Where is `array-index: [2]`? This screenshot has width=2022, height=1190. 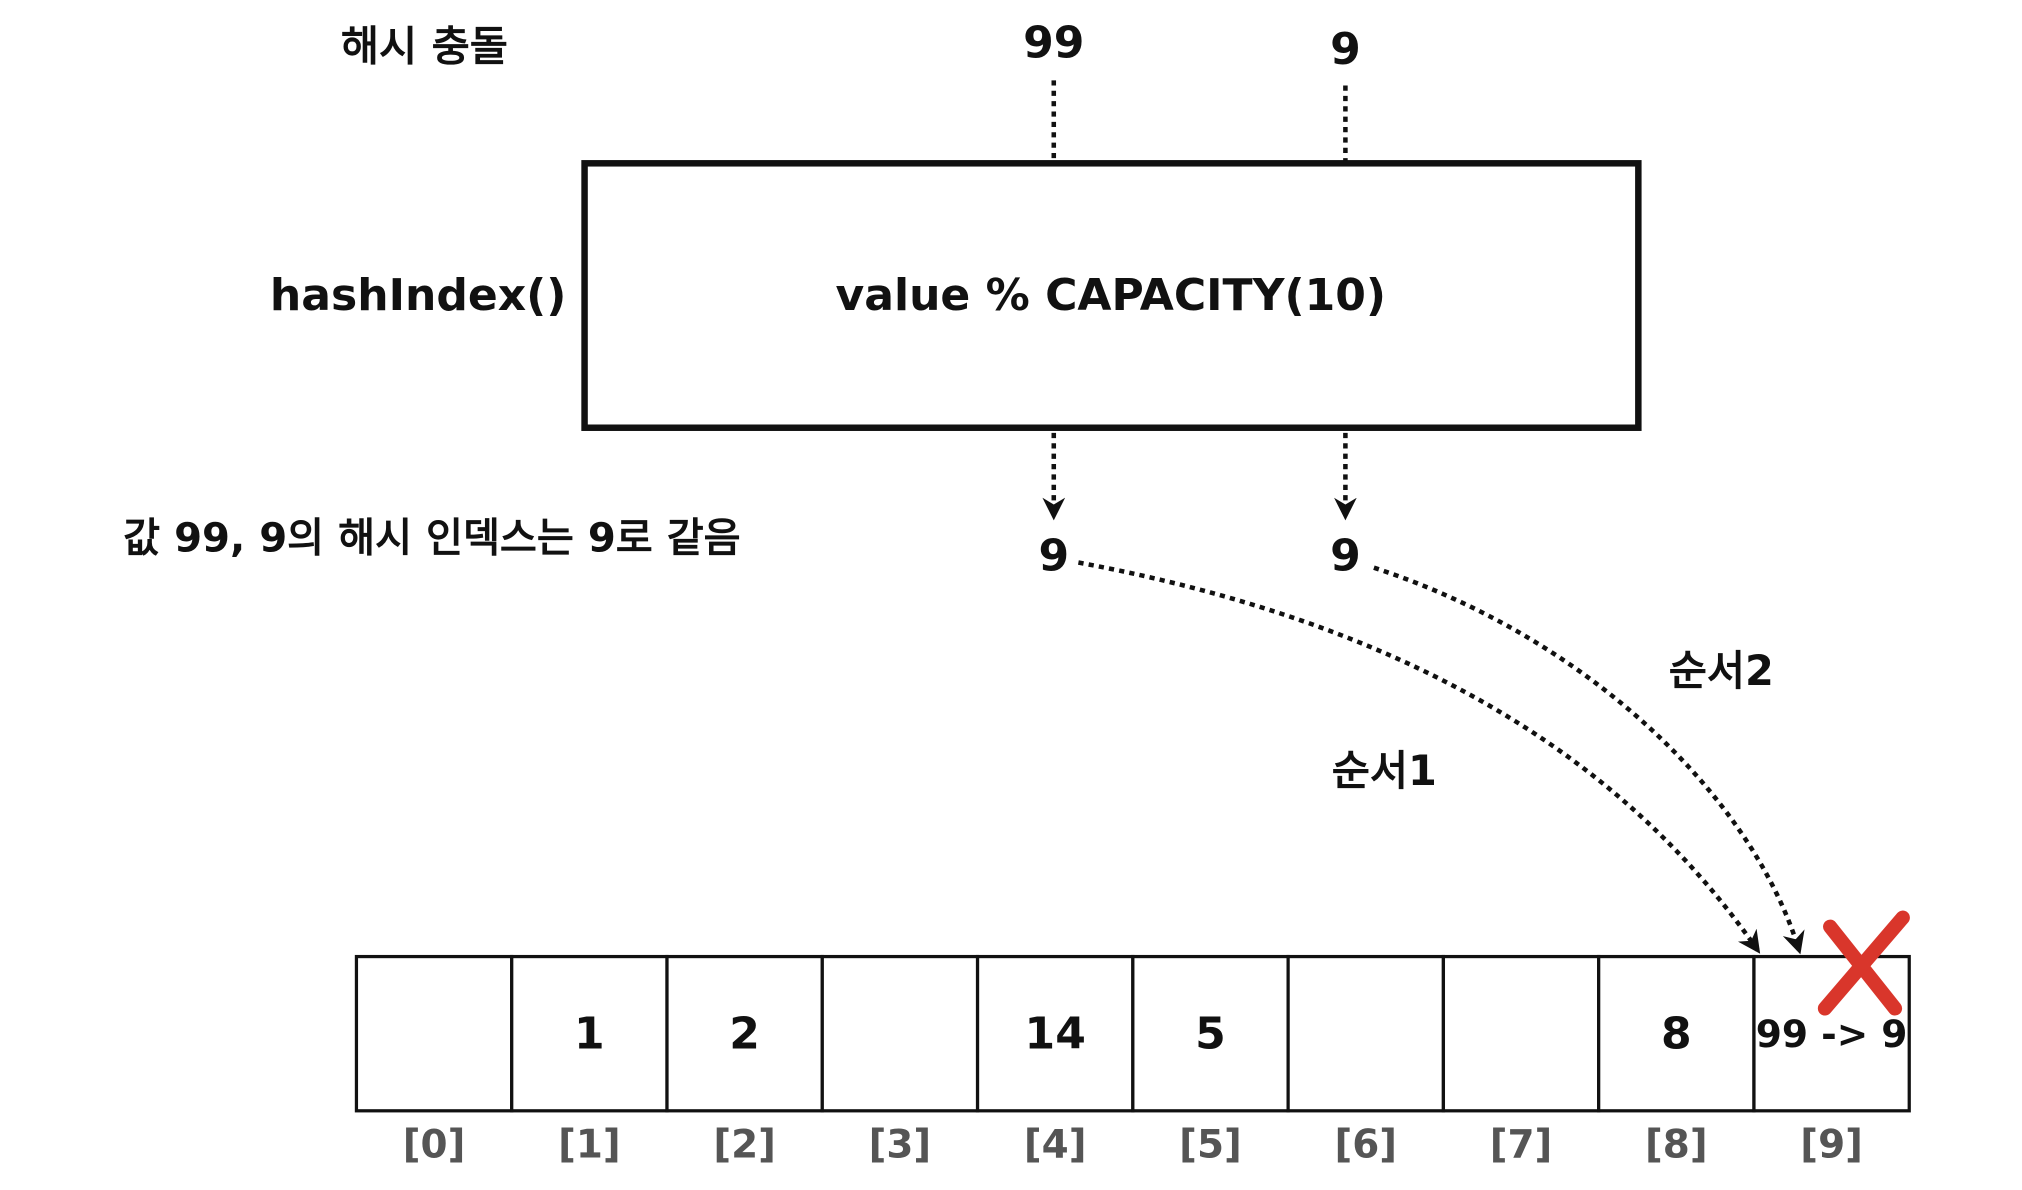
array-index: [2] is located at coordinates (744, 1145).